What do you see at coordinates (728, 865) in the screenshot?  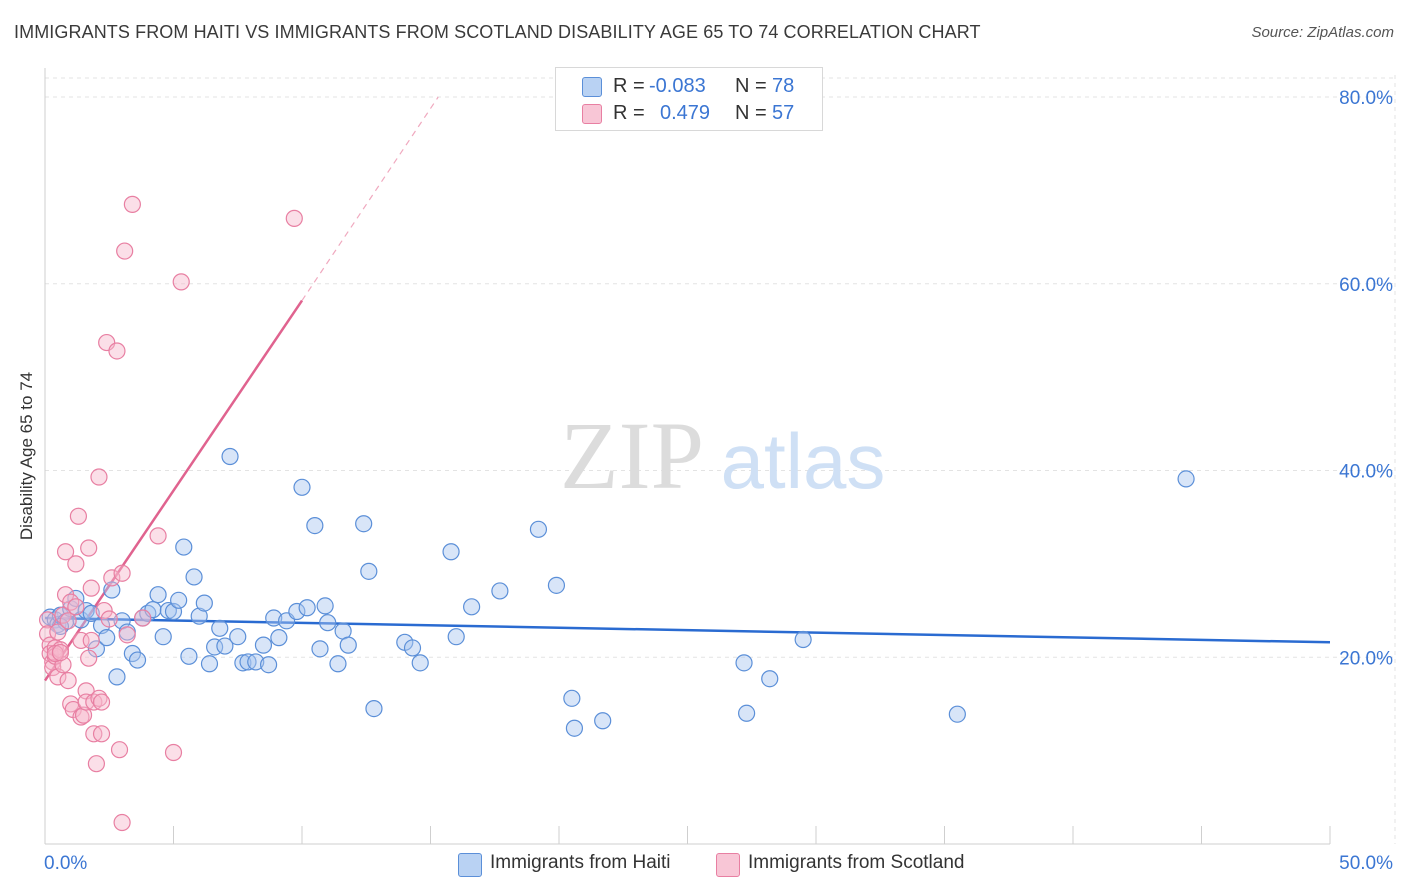 I see `bottom-legend-swatch-scotland` at bounding box center [728, 865].